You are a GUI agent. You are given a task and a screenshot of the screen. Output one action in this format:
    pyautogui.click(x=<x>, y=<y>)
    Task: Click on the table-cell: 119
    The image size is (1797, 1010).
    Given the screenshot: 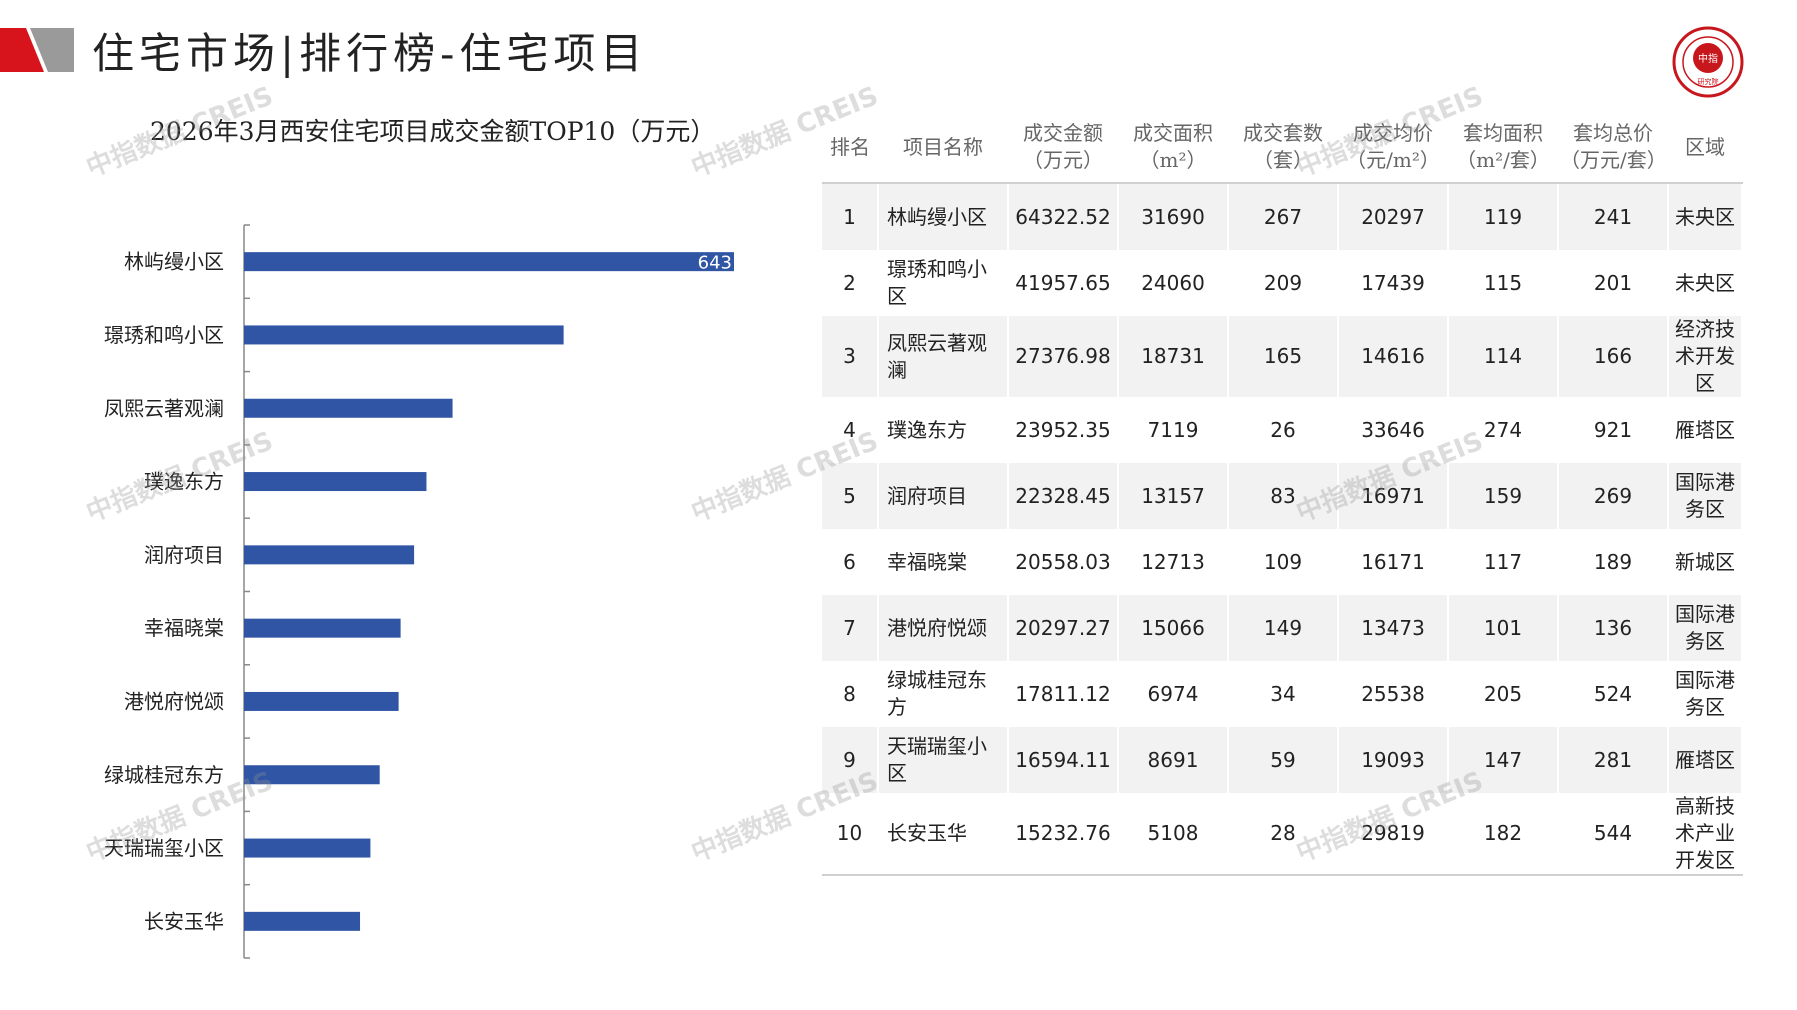 What is the action you would take?
    pyautogui.click(x=1503, y=216)
    